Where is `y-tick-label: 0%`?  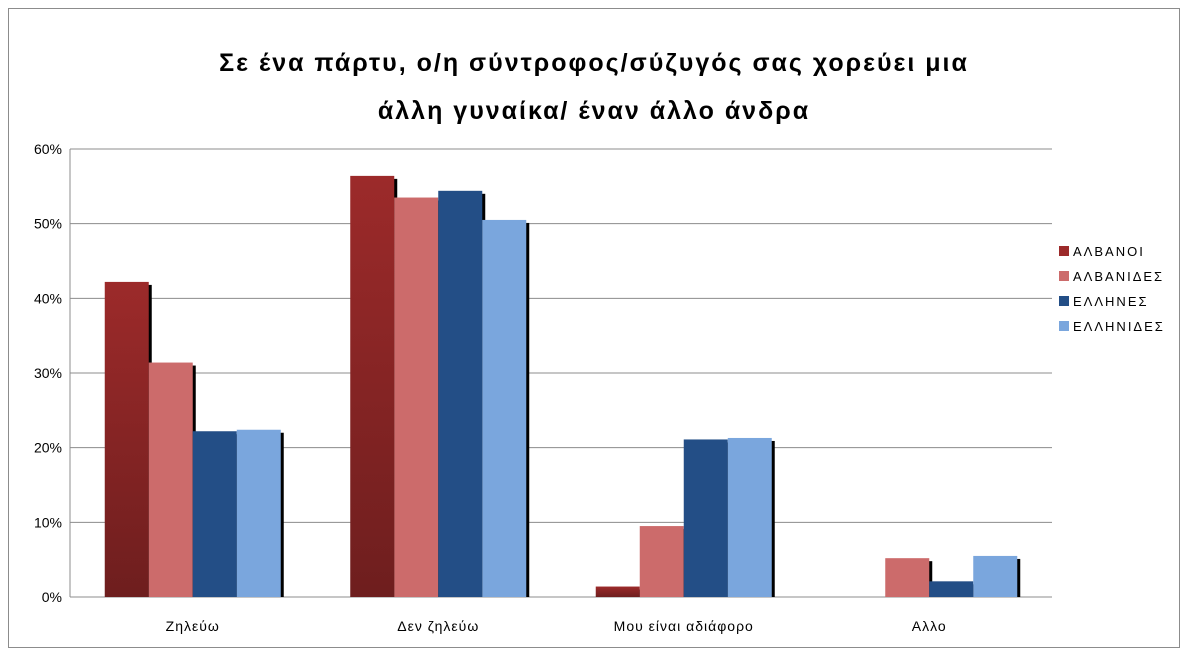 y-tick-label: 0% is located at coordinates (52, 597).